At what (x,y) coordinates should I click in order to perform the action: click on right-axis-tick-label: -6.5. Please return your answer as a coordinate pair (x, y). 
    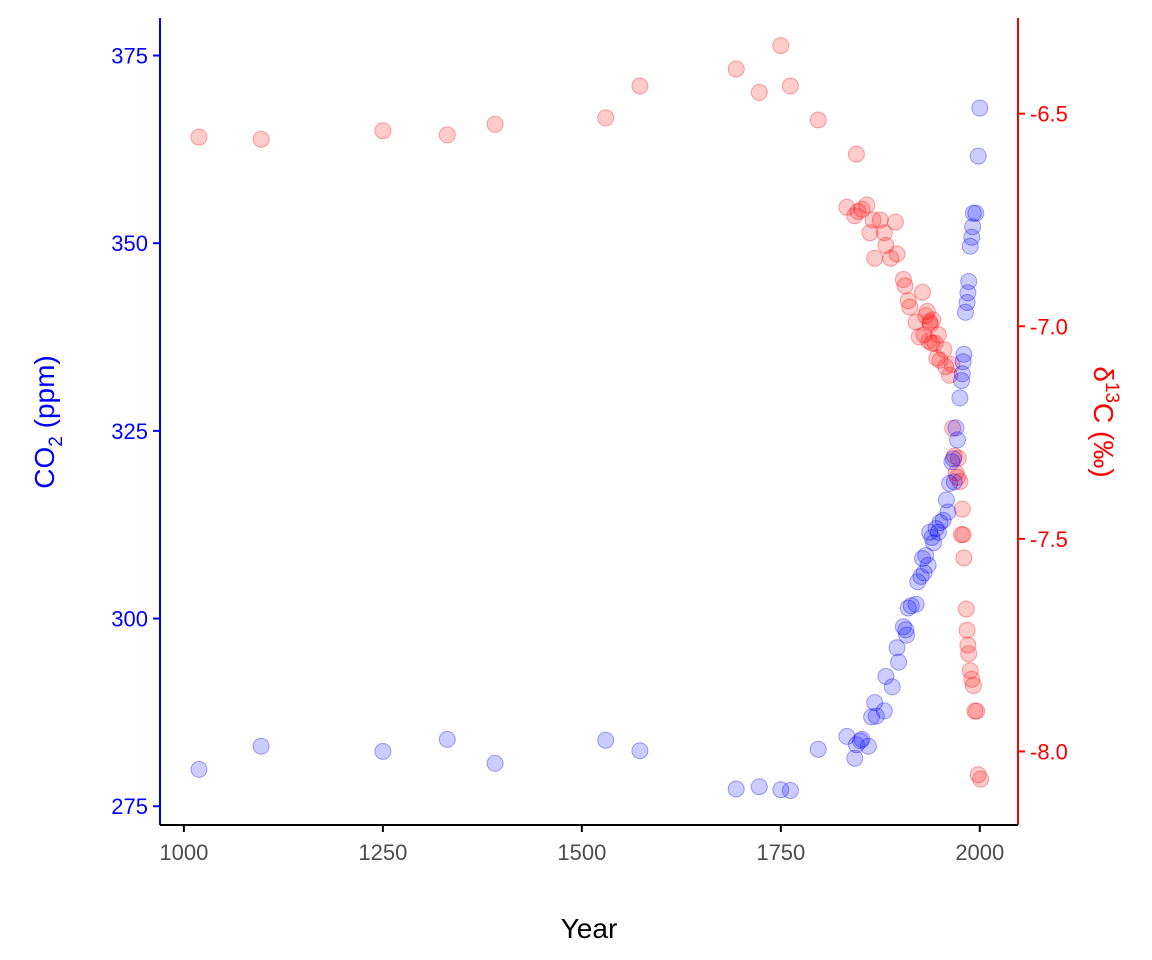
    Looking at the image, I should click on (1049, 114).